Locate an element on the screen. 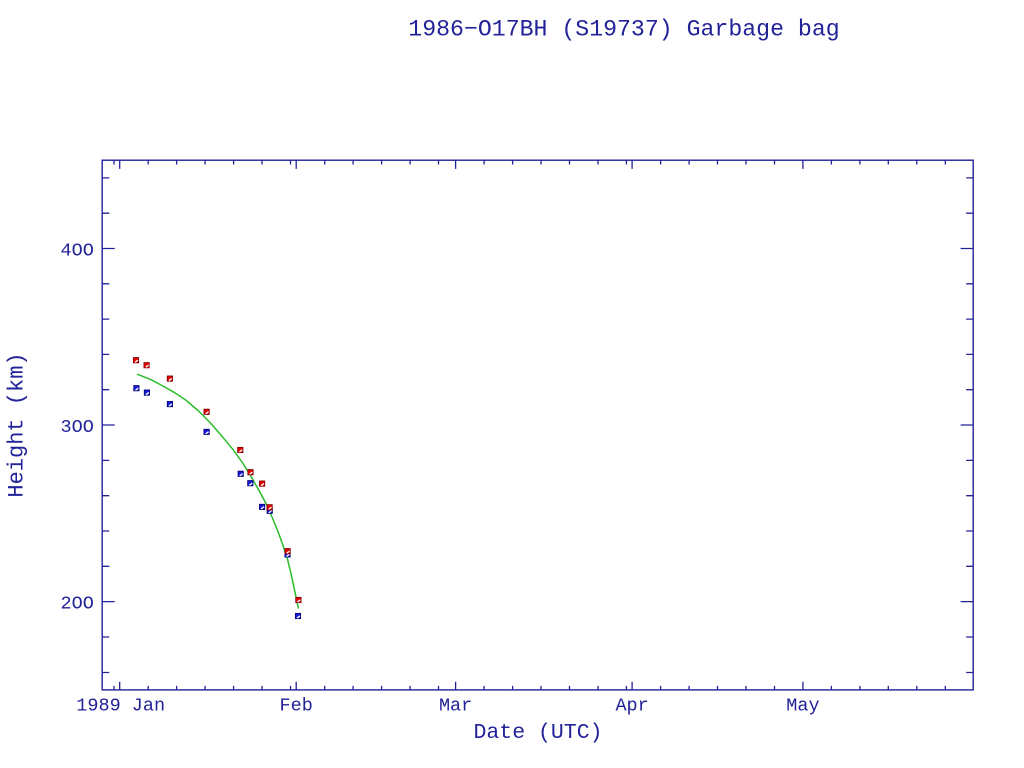  svg-text:1986−O17BH (S19737) Garbage ba: 1986−O17BH (S19737) Garbage bag is located at coordinates (623, 30).